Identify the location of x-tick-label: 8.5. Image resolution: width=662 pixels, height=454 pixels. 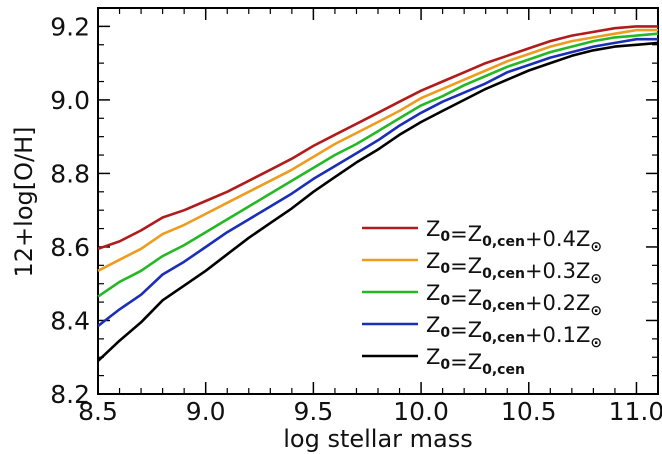
(98, 411).